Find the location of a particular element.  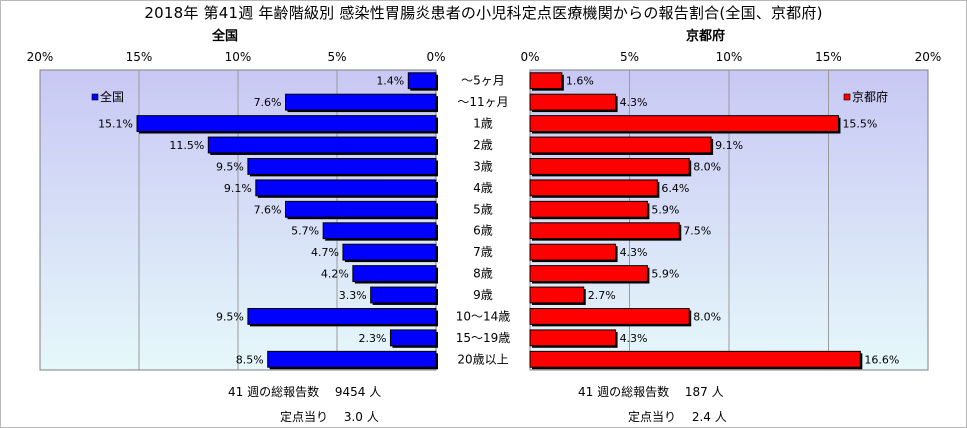

national-data-label: 11.5% is located at coordinates (186, 145).